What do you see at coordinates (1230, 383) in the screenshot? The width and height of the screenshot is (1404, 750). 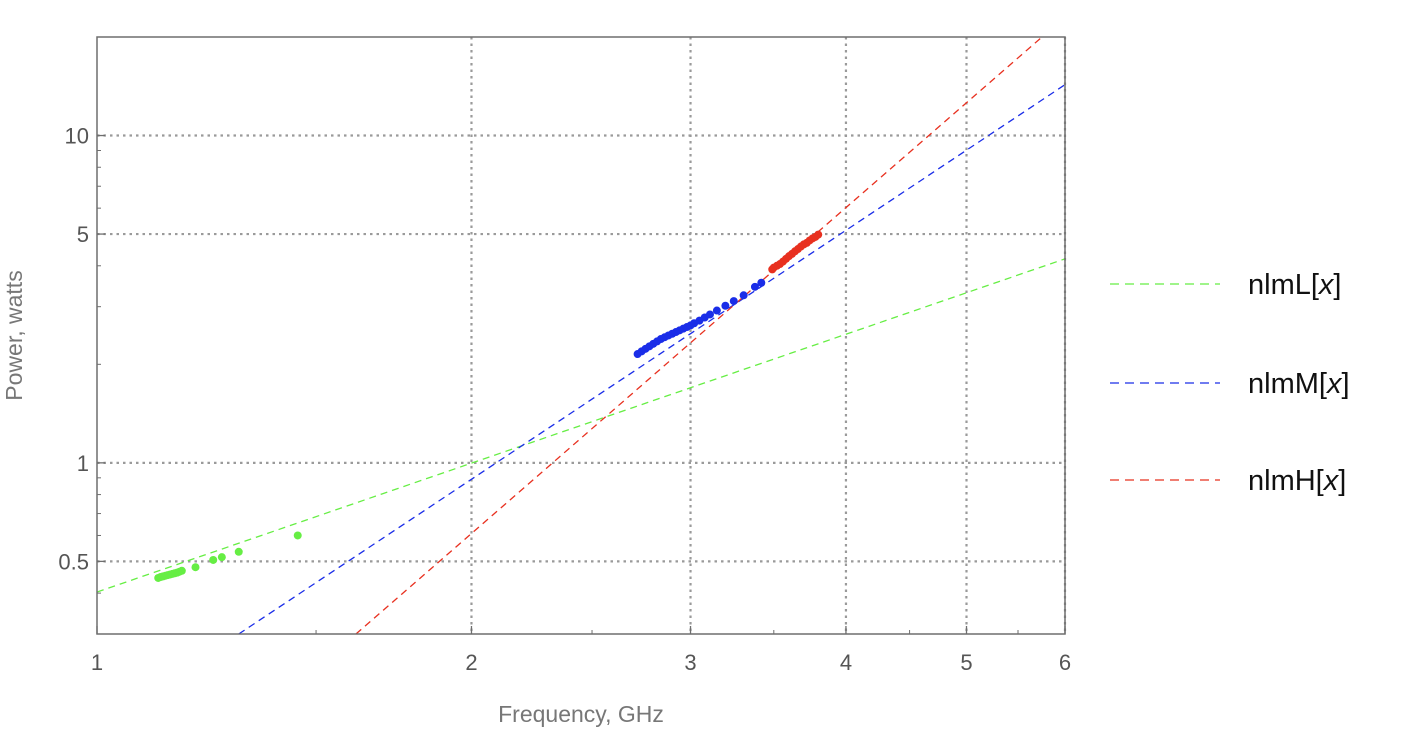 I see `legend: nlmL[x] nlmM[x] nlmH[x]` at bounding box center [1230, 383].